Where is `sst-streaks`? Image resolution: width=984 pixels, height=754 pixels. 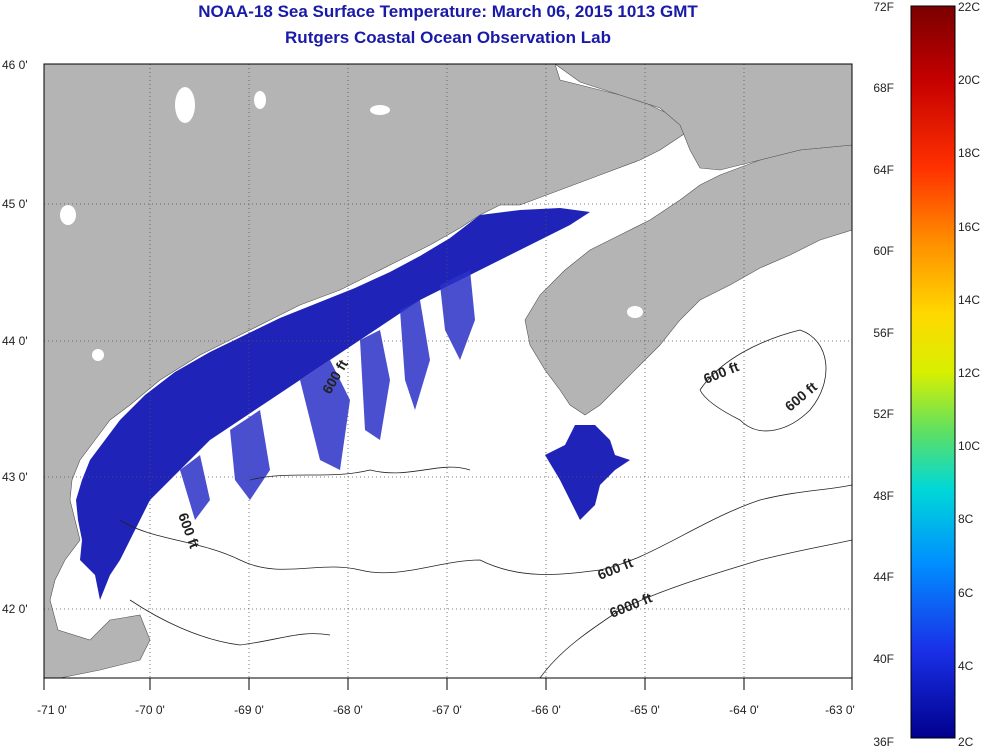 sst-streaks is located at coordinates (327, 395).